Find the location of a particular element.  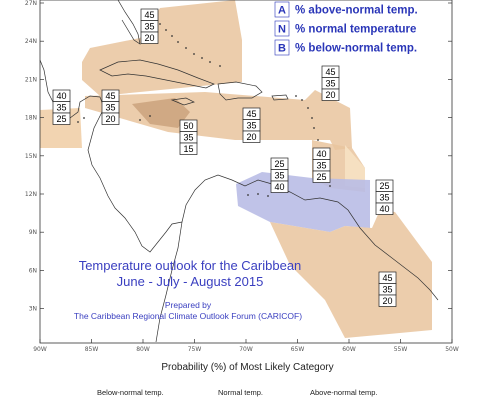

legend-letter-box-b is located at coordinates (282, 47).